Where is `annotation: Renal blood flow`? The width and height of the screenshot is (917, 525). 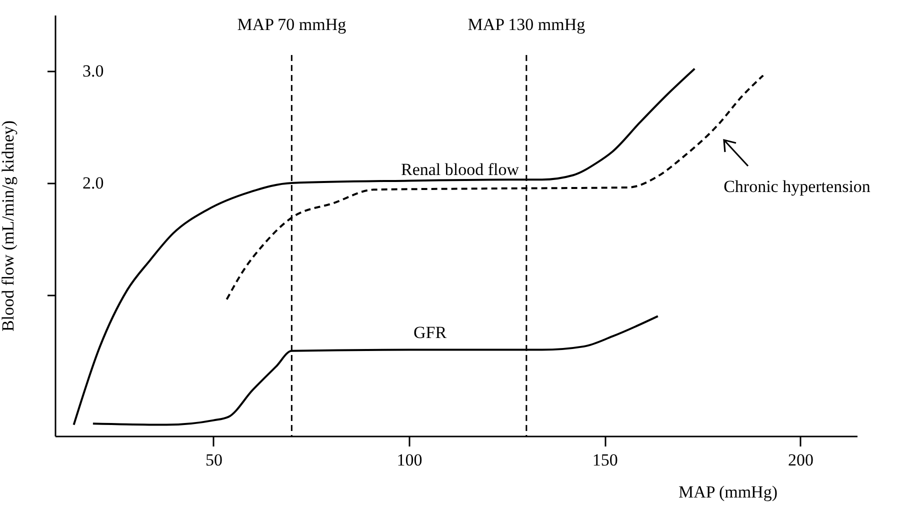
annotation: Renal blood flow is located at coordinates (460, 169).